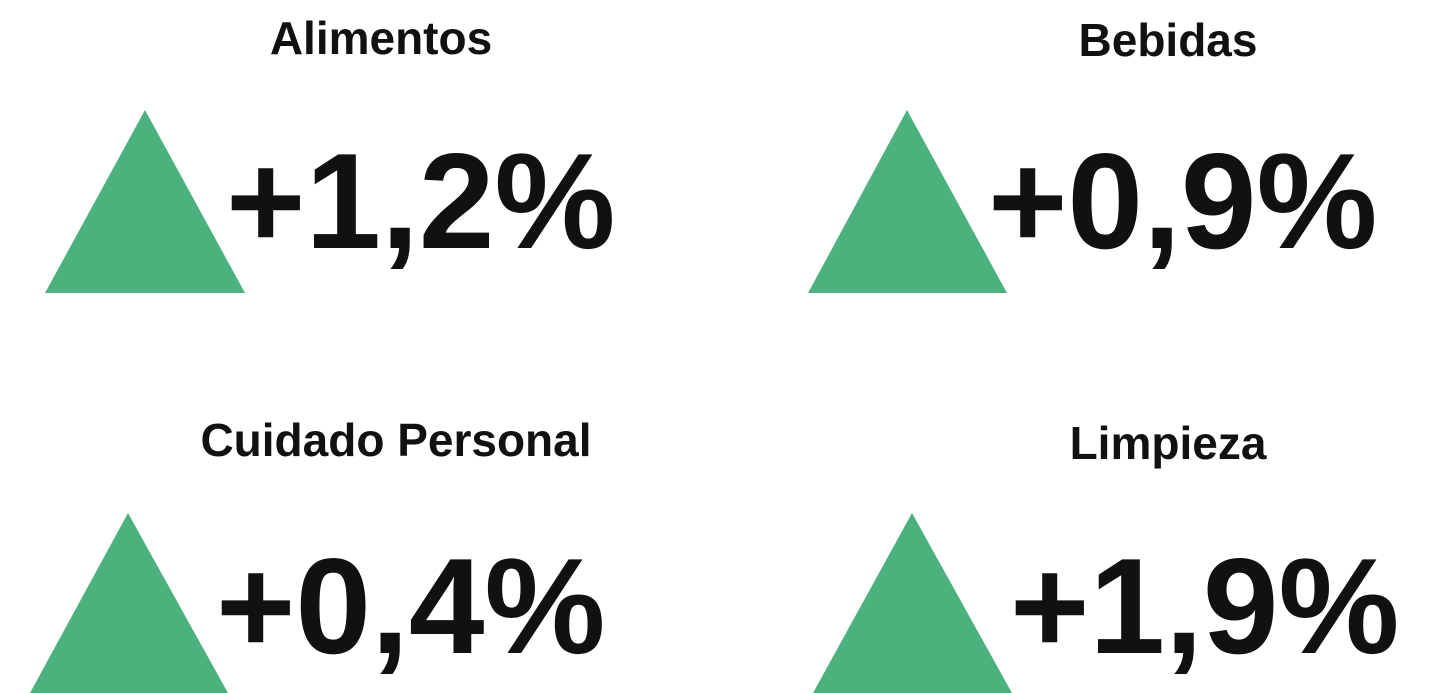 The width and height of the screenshot is (1445, 693). What do you see at coordinates (395, 440) in the screenshot?
I see `kpi-title: Cuidado Personal` at bounding box center [395, 440].